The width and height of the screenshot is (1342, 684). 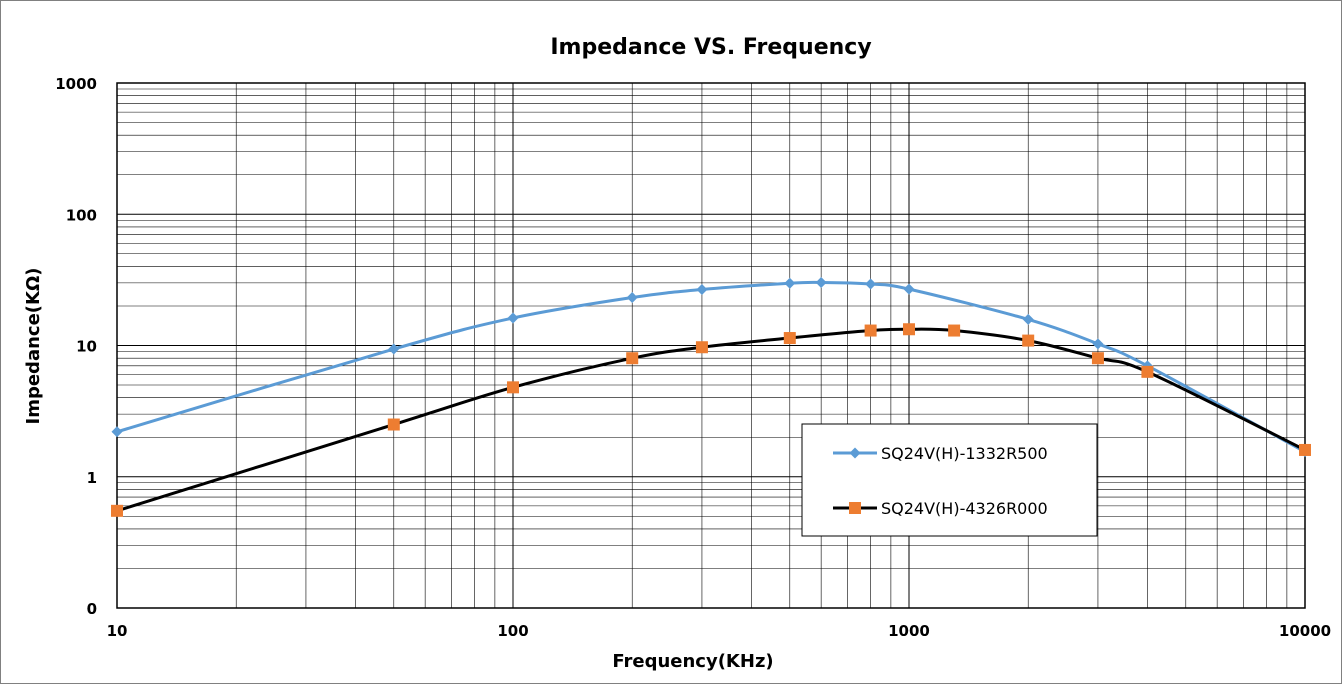 What do you see at coordinates (76, 84) in the screenshot?
I see `y-tick-label: 1000` at bounding box center [76, 84].